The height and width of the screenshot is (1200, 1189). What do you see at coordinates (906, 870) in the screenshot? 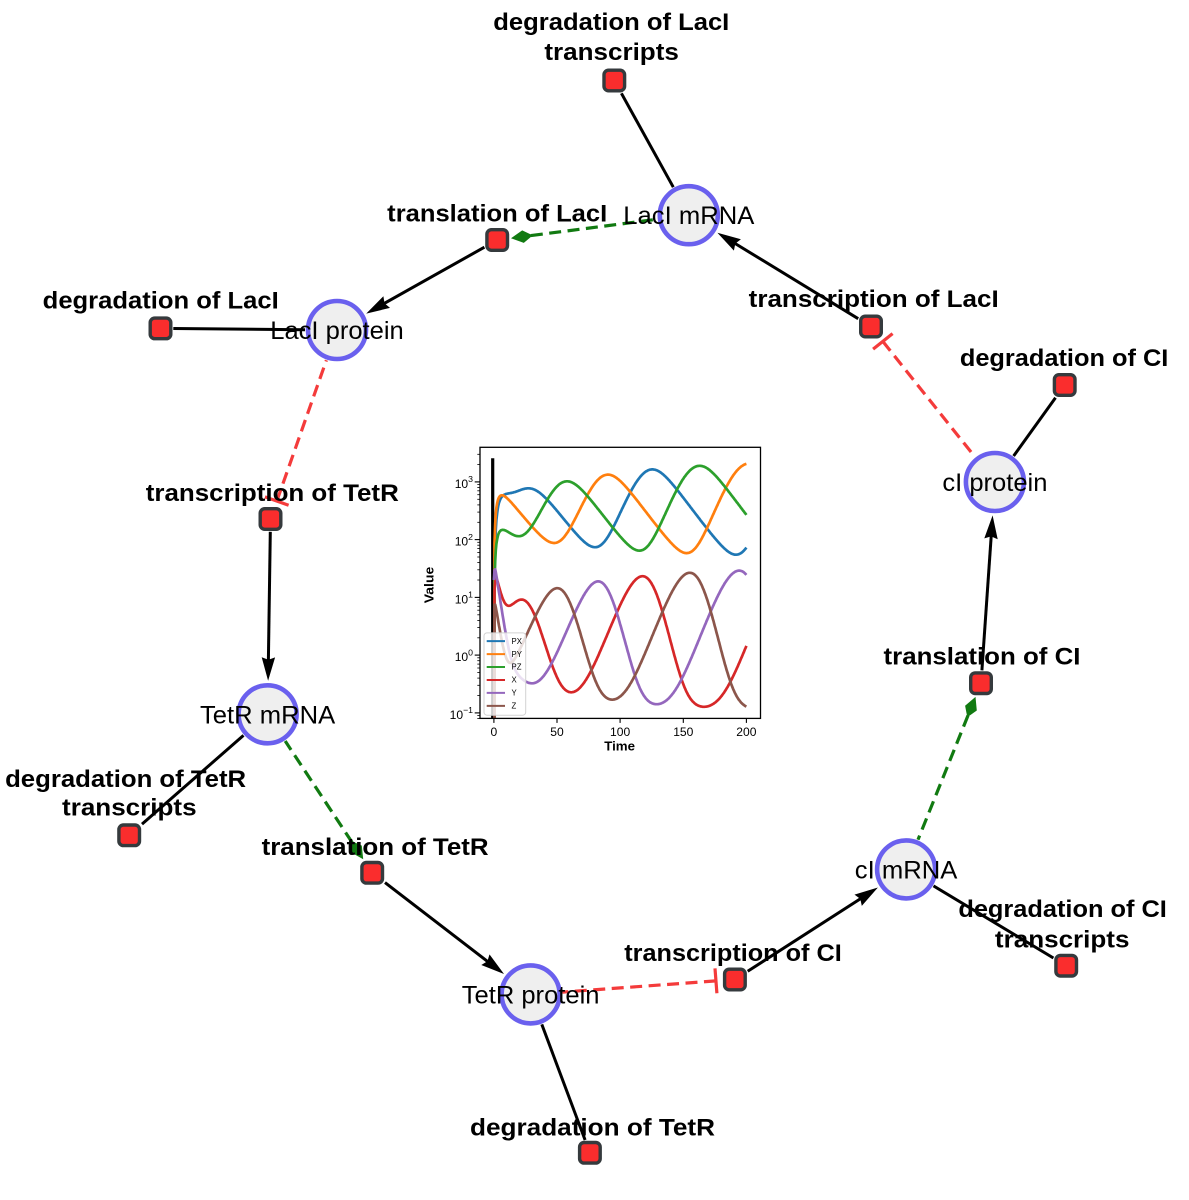
I see `svg-text: cI mRNA` at bounding box center [906, 870].